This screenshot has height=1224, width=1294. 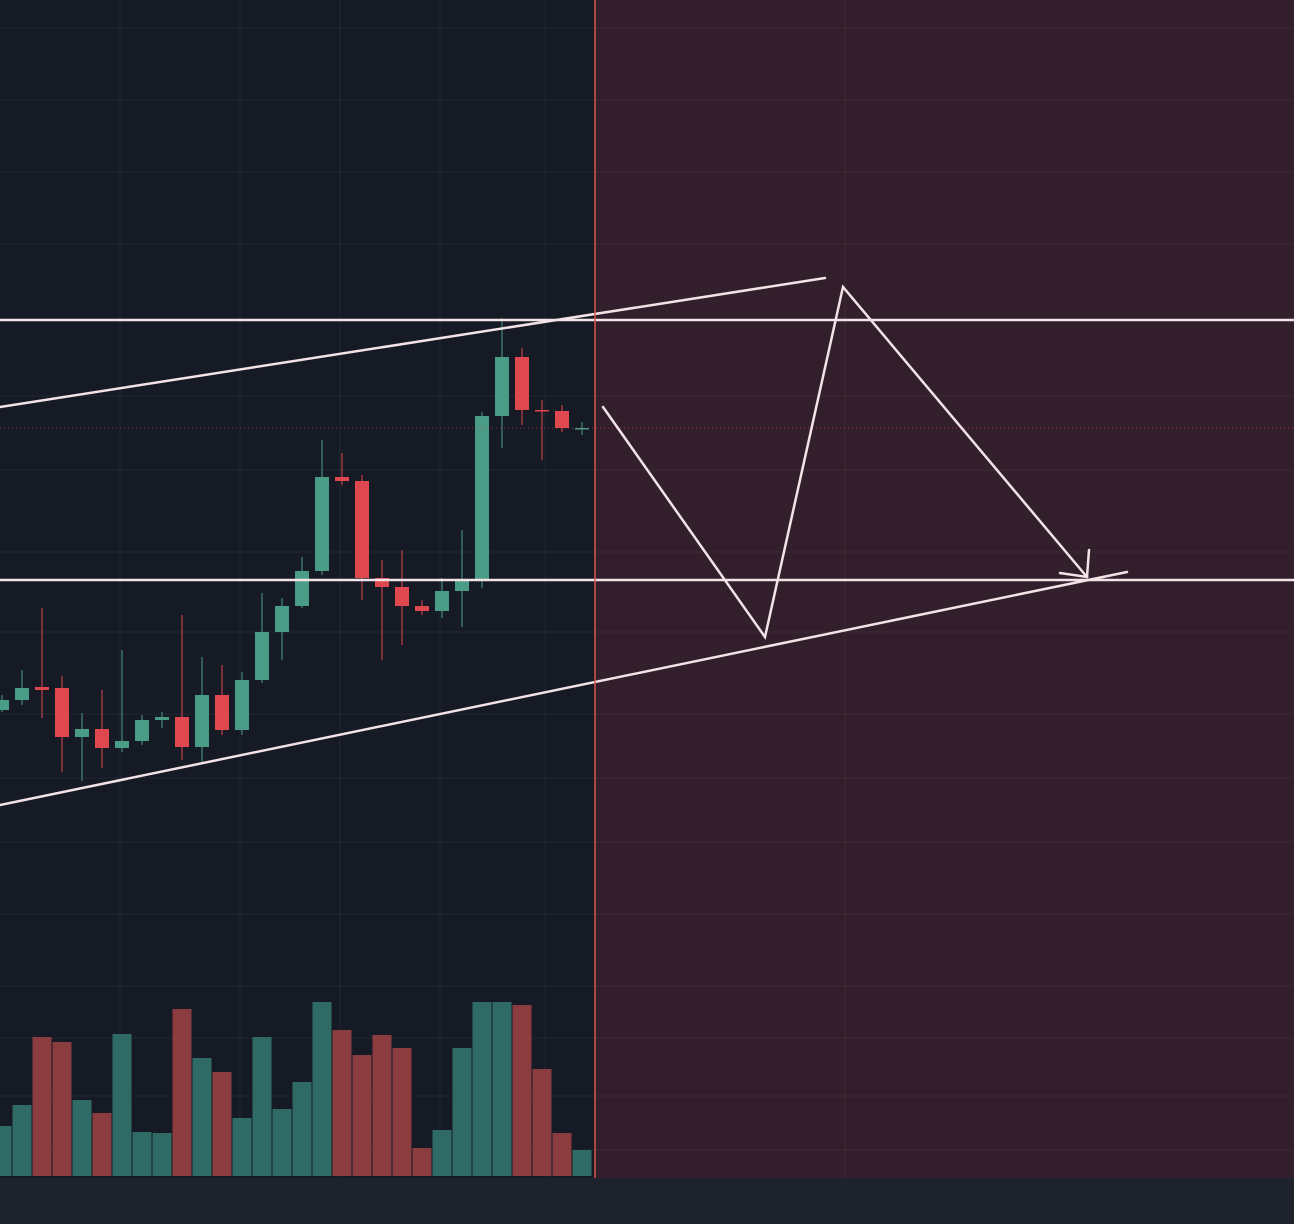 What do you see at coordinates (845, 462) in the screenshot?
I see `projection-path` at bounding box center [845, 462].